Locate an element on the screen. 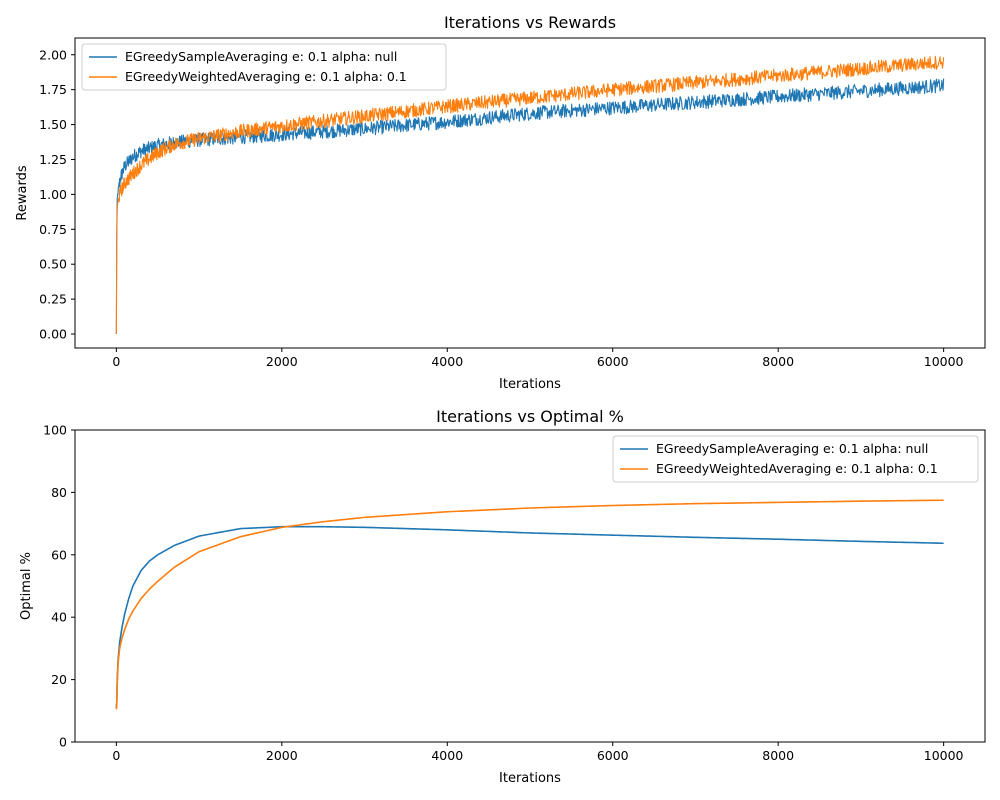  y-tick-label: 0.75 is located at coordinates (53, 229).